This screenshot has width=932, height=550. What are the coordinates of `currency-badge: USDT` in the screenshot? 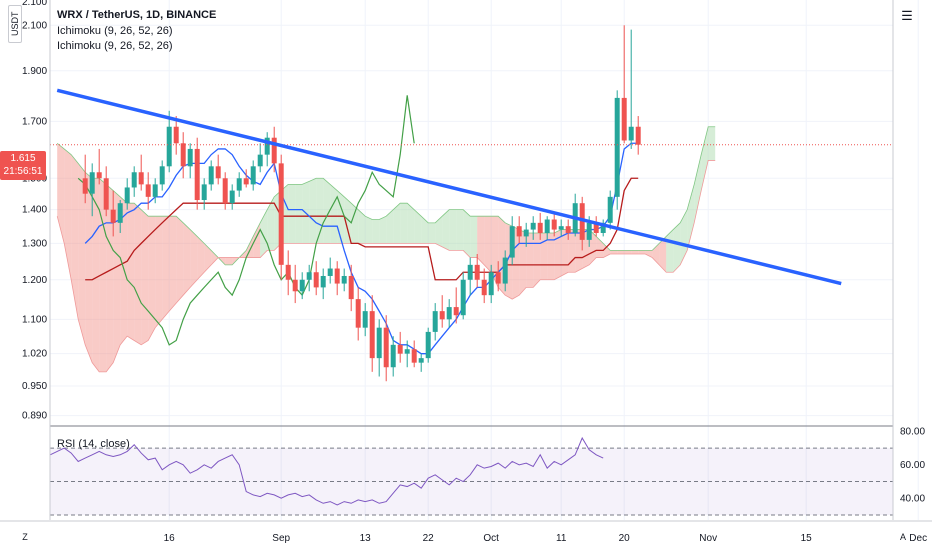 It's located at (15, 24).